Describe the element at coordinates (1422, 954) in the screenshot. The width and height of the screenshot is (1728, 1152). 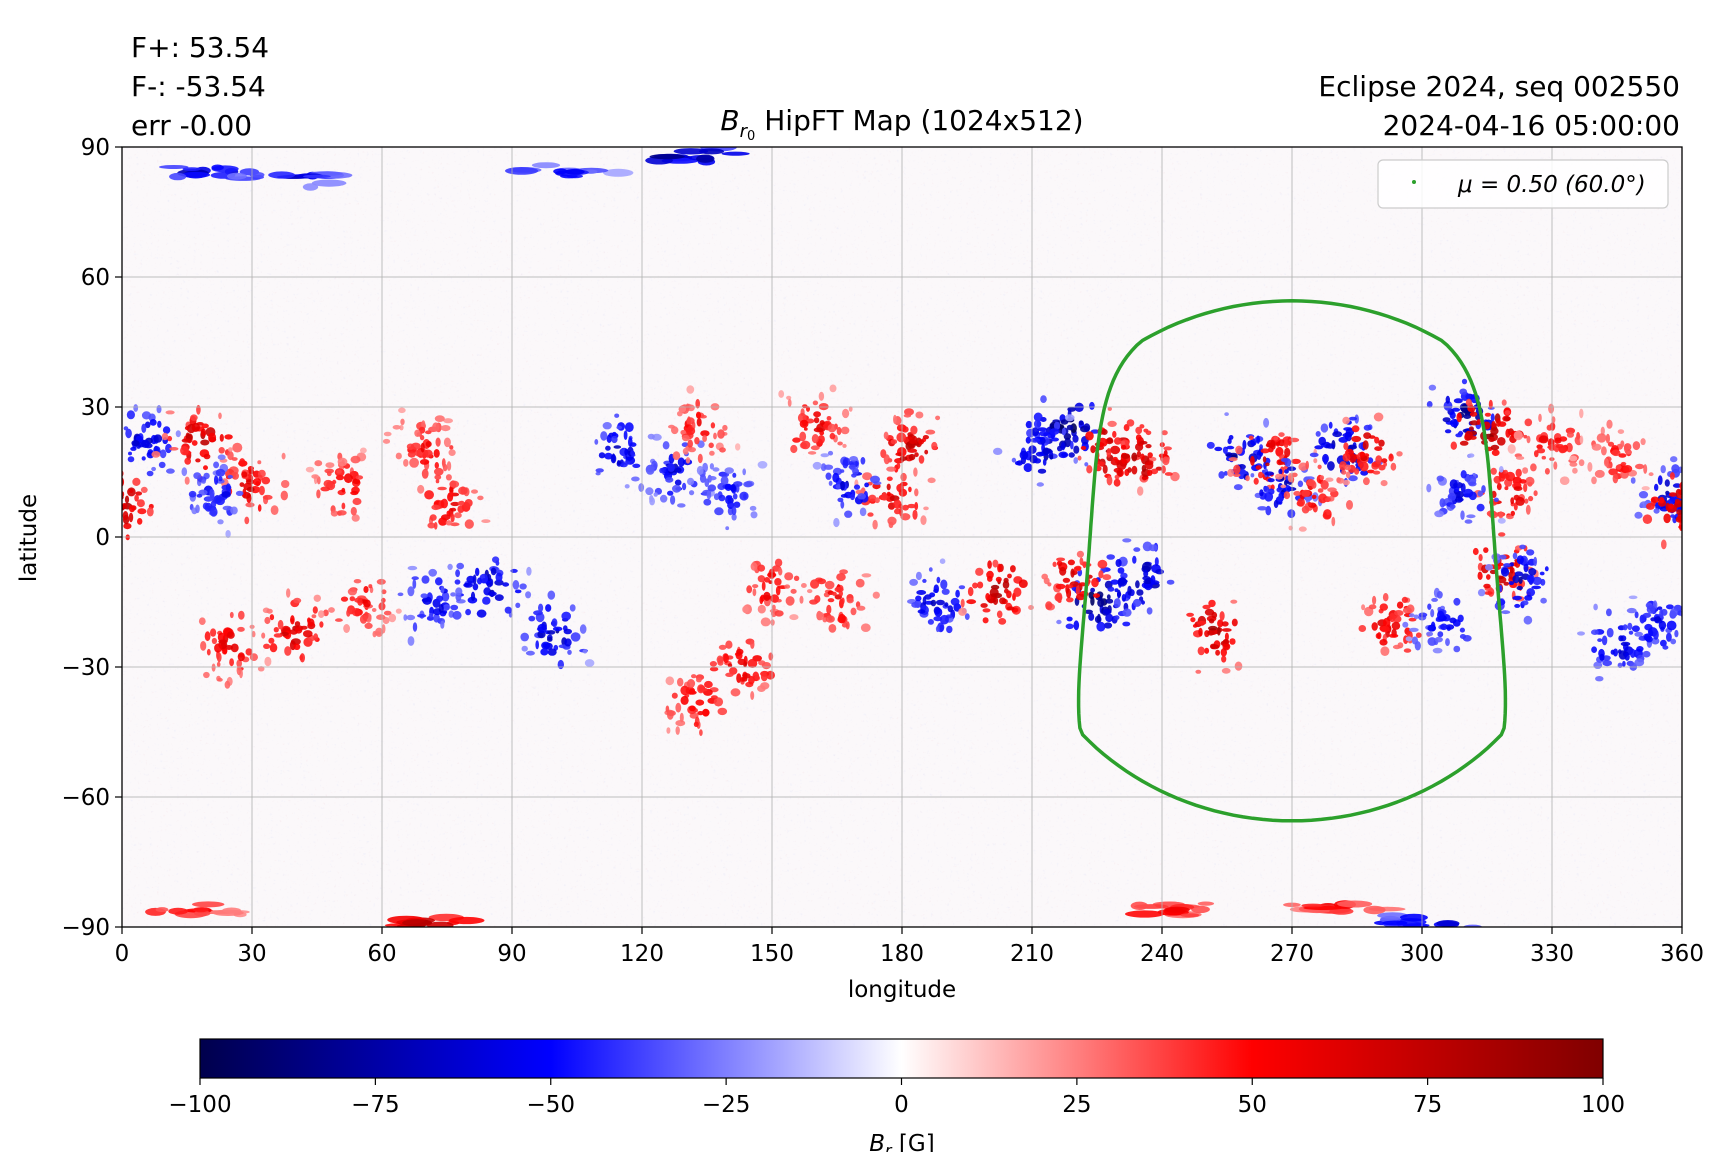
I see `x-tick-label: 300` at that location.